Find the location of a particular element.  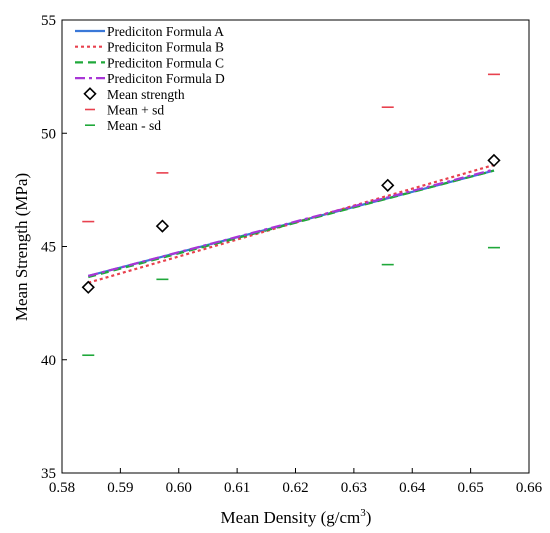

legend-label-mean-sd: Mean + sd is located at coordinates (135, 110).